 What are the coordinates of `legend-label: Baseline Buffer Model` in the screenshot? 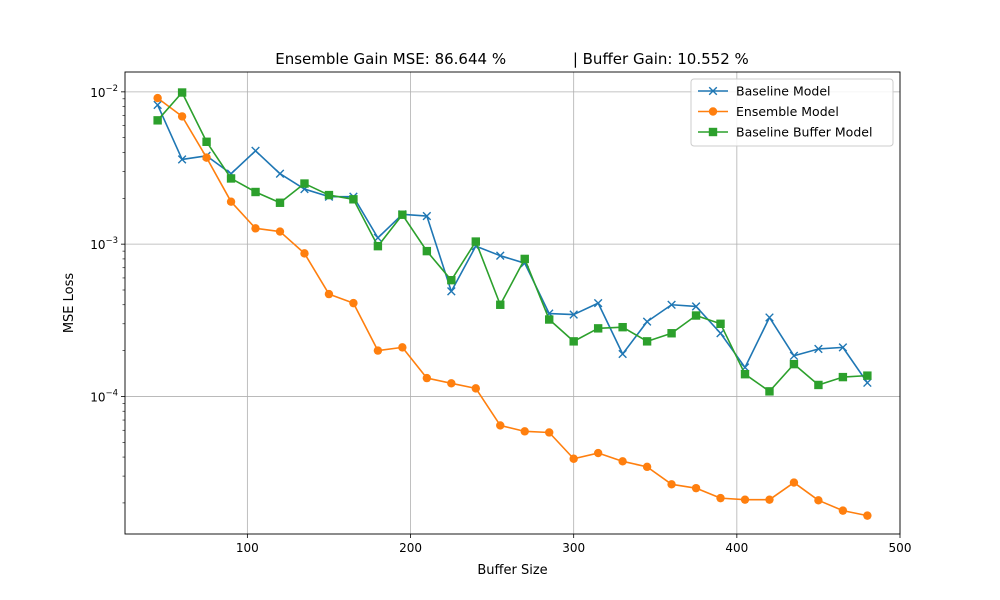 It's located at (804, 132).